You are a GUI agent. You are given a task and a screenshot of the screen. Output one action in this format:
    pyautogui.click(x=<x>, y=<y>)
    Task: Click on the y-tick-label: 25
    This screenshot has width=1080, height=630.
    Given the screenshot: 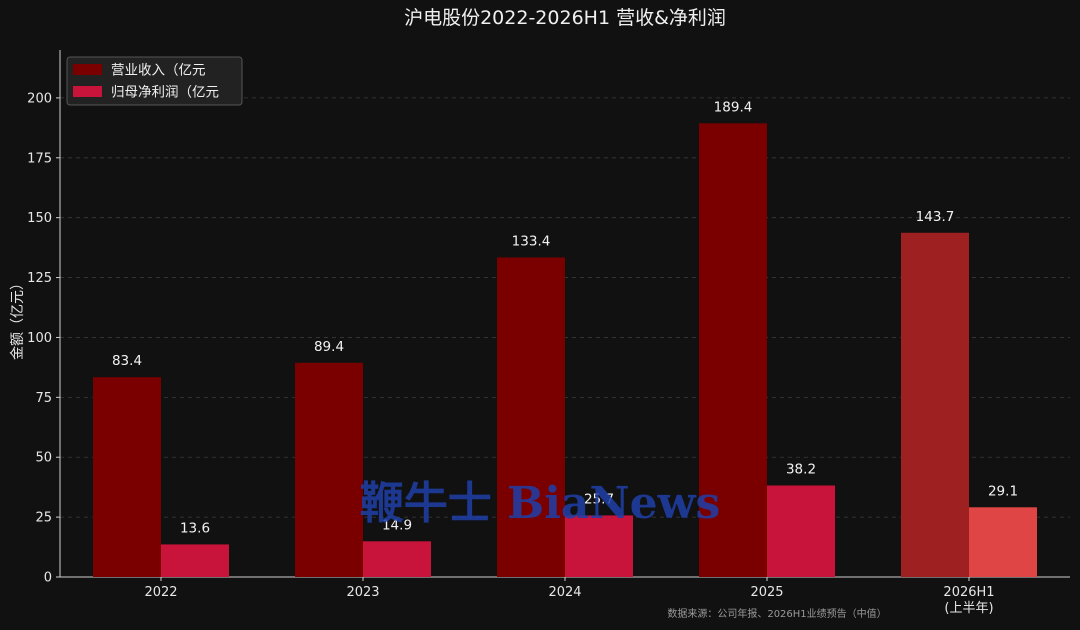 What is the action you would take?
    pyautogui.click(x=43, y=518)
    